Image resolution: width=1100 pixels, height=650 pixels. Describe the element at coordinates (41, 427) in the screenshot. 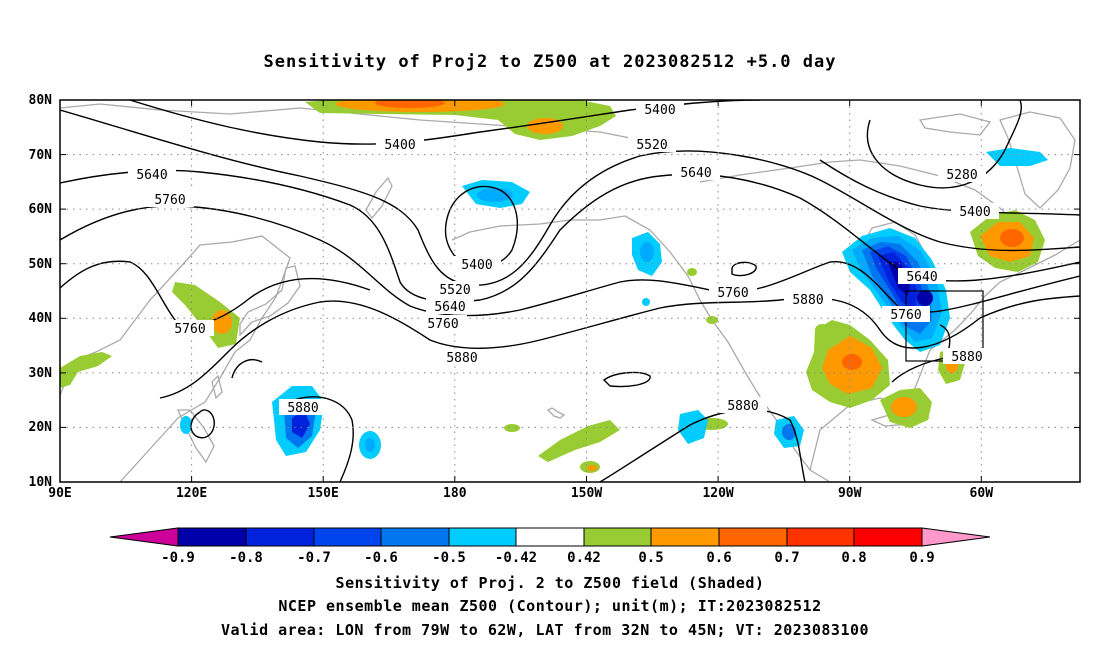

I see `lat-tick-label: 20N` at that location.